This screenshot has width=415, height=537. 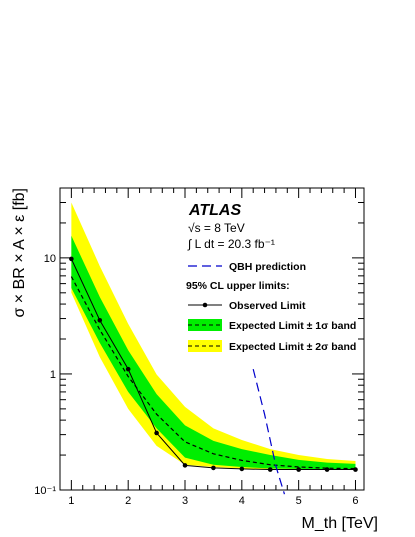 What do you see at coordinates (231, 244) in the screenshot?
I see `lumi-label: ∫ L dt = 20.3 fb⁻¹` at bounding box center [231, 244].